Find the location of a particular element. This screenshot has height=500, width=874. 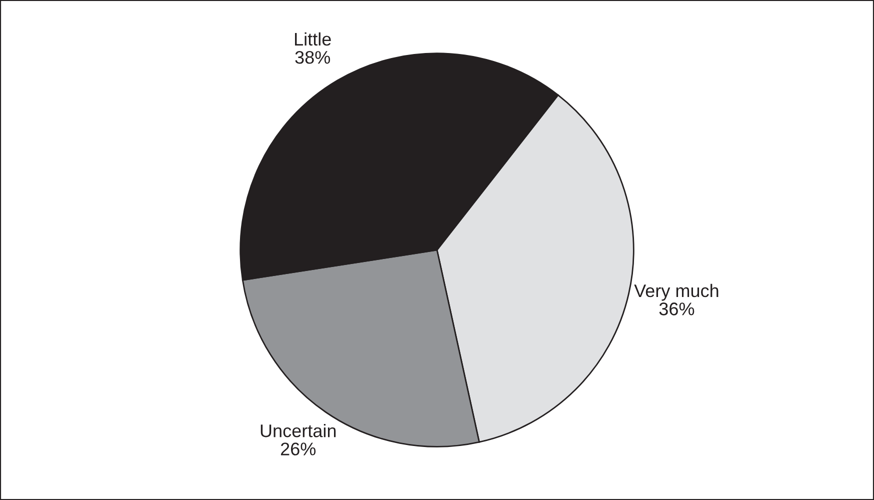

slice-label: Little is located at coordinates (313, 39).